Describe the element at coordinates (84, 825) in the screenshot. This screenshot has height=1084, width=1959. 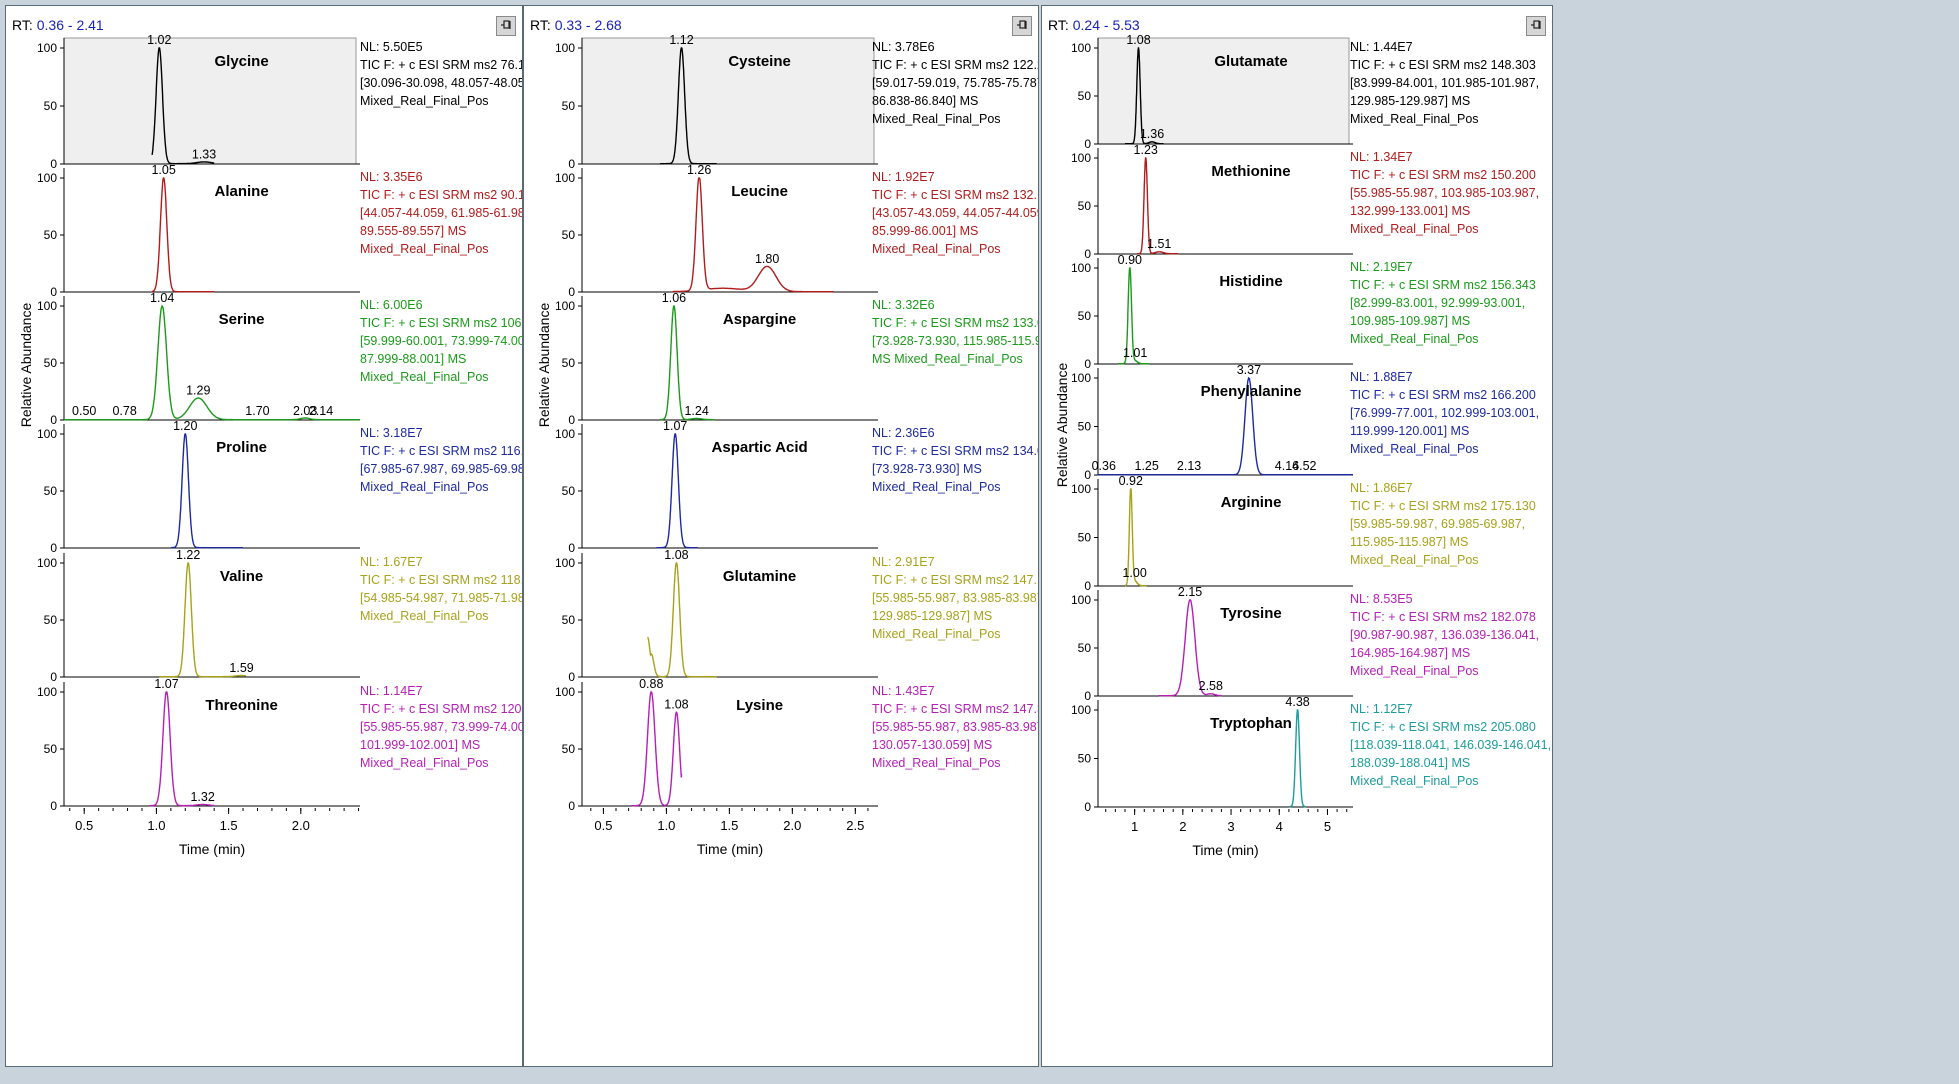
I see `x-tick-label: 0.5` at that location.